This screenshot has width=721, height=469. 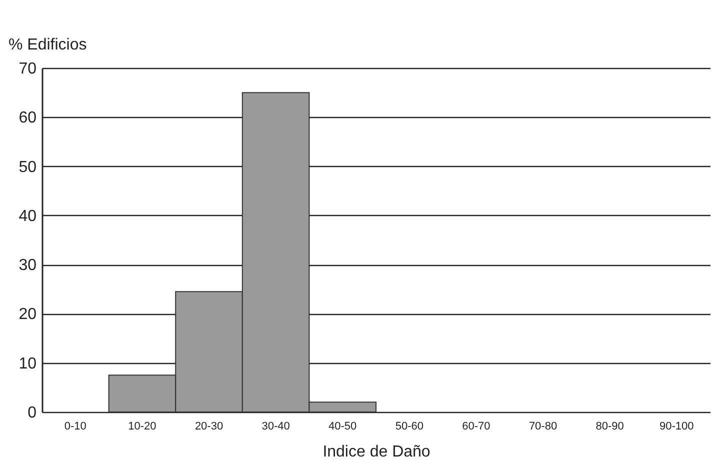 I want to click on x-tick-label: 30-40, so click(x=276, y=426).